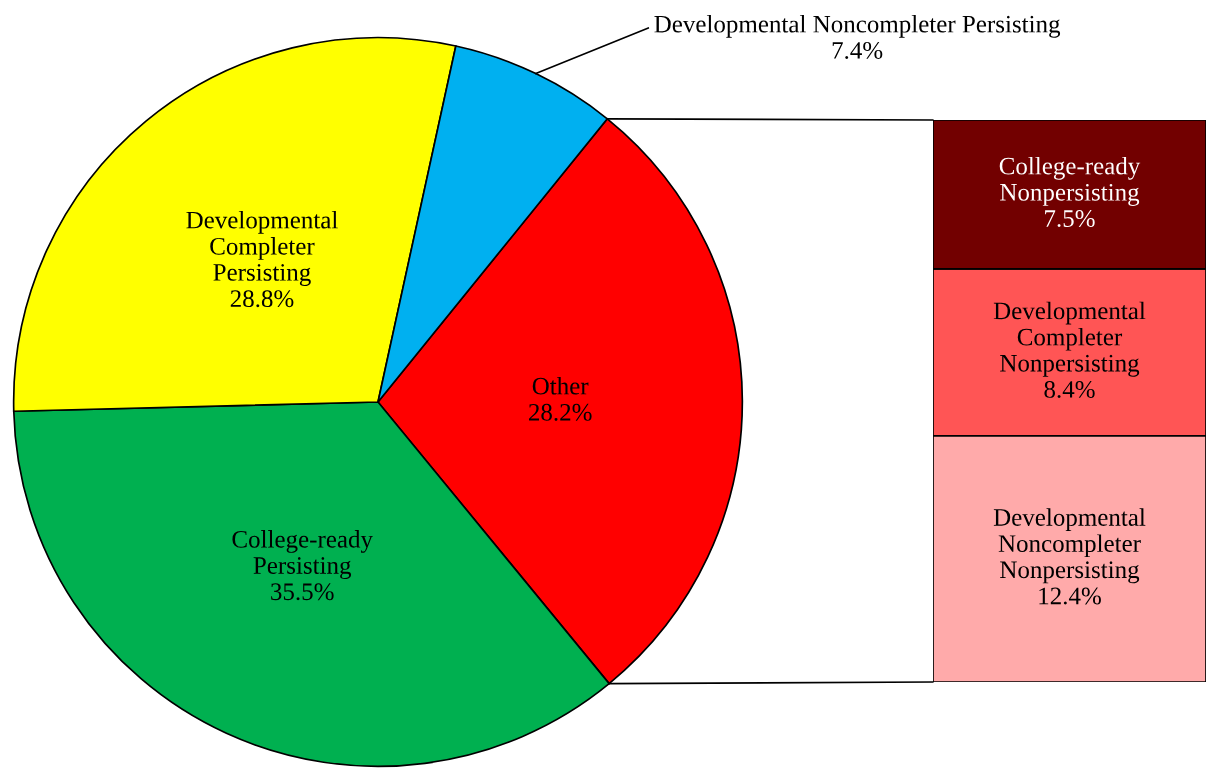 The image size is (1206, 770). What do you see at coordinates (560, 385) in the screenshot?
I see `slice-label: Other` at bounding box center [560, 385].